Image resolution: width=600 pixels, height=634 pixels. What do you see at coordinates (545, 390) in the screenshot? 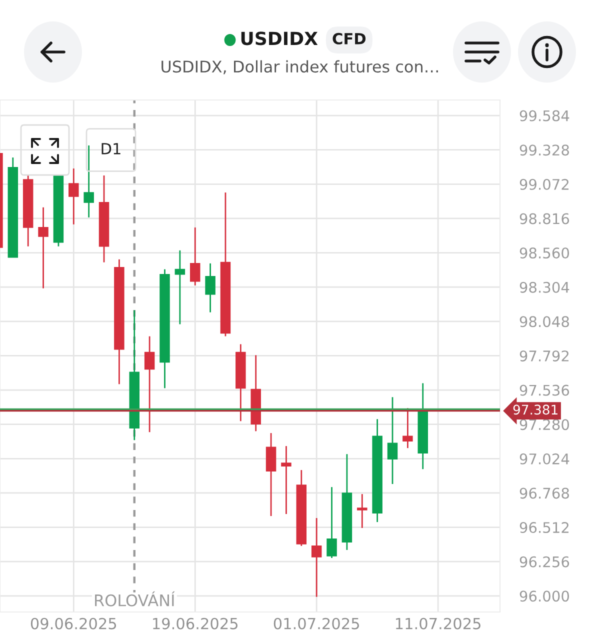
I see `y-tick-label: 97.536` at bounding box center [545, 390].